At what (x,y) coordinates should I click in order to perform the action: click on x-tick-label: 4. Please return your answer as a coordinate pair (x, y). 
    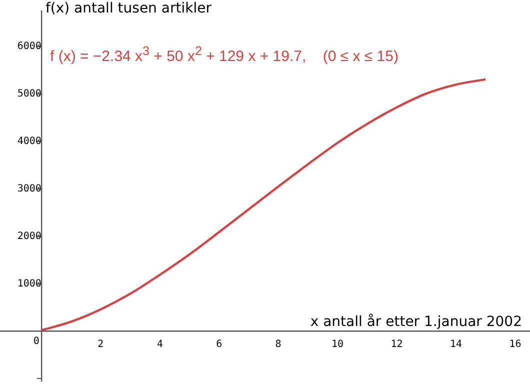
    Looking at the image, I should click on (159, 344).